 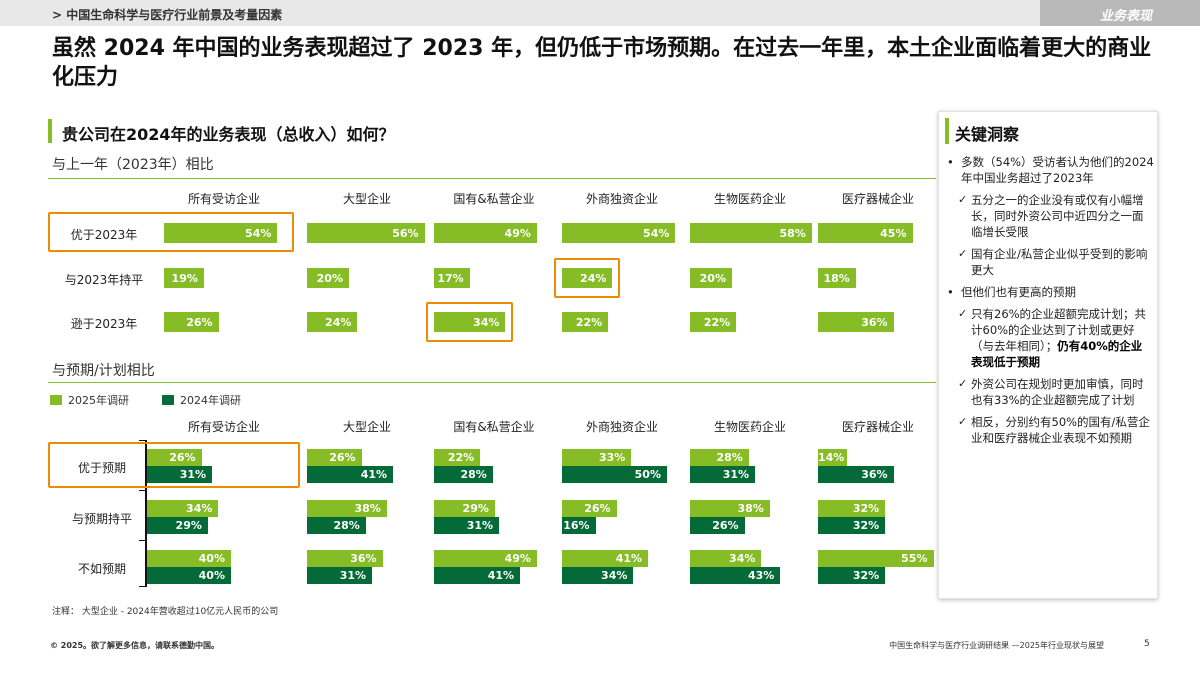 I want to click on section-tag: 业务表现, so click(x=1120, y=13).